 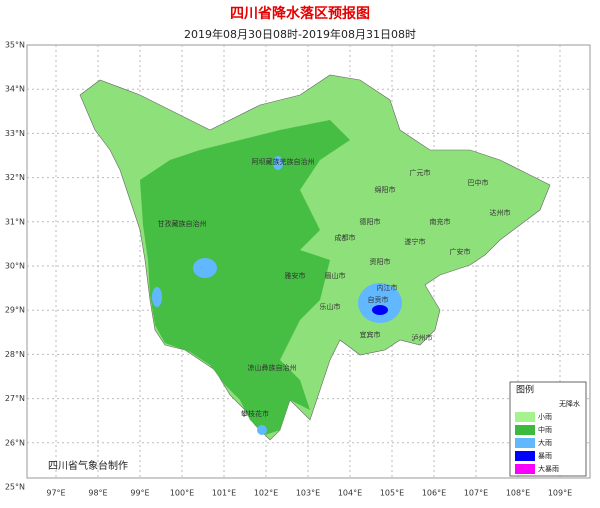 What do you see at coordinates (545, 442) in the screenshot?
I see `legend-label: 大雨` at bounding box center [545, 442].